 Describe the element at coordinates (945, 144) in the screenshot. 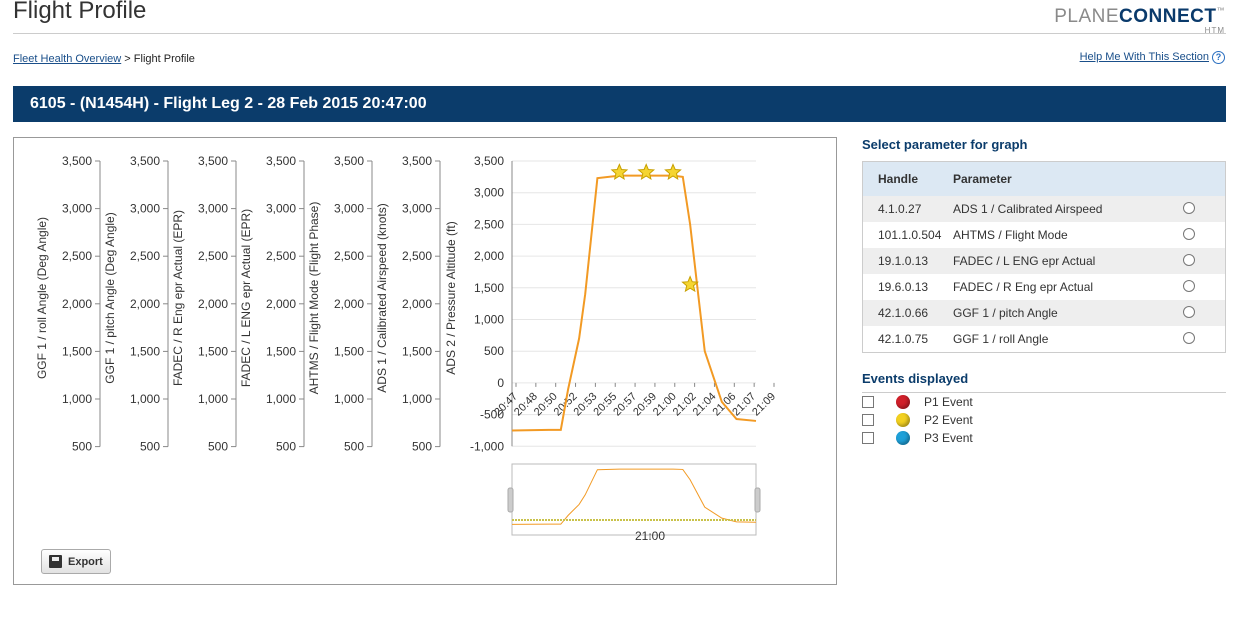

I see `select-parameter-title: Select parameter for graph` at that location.